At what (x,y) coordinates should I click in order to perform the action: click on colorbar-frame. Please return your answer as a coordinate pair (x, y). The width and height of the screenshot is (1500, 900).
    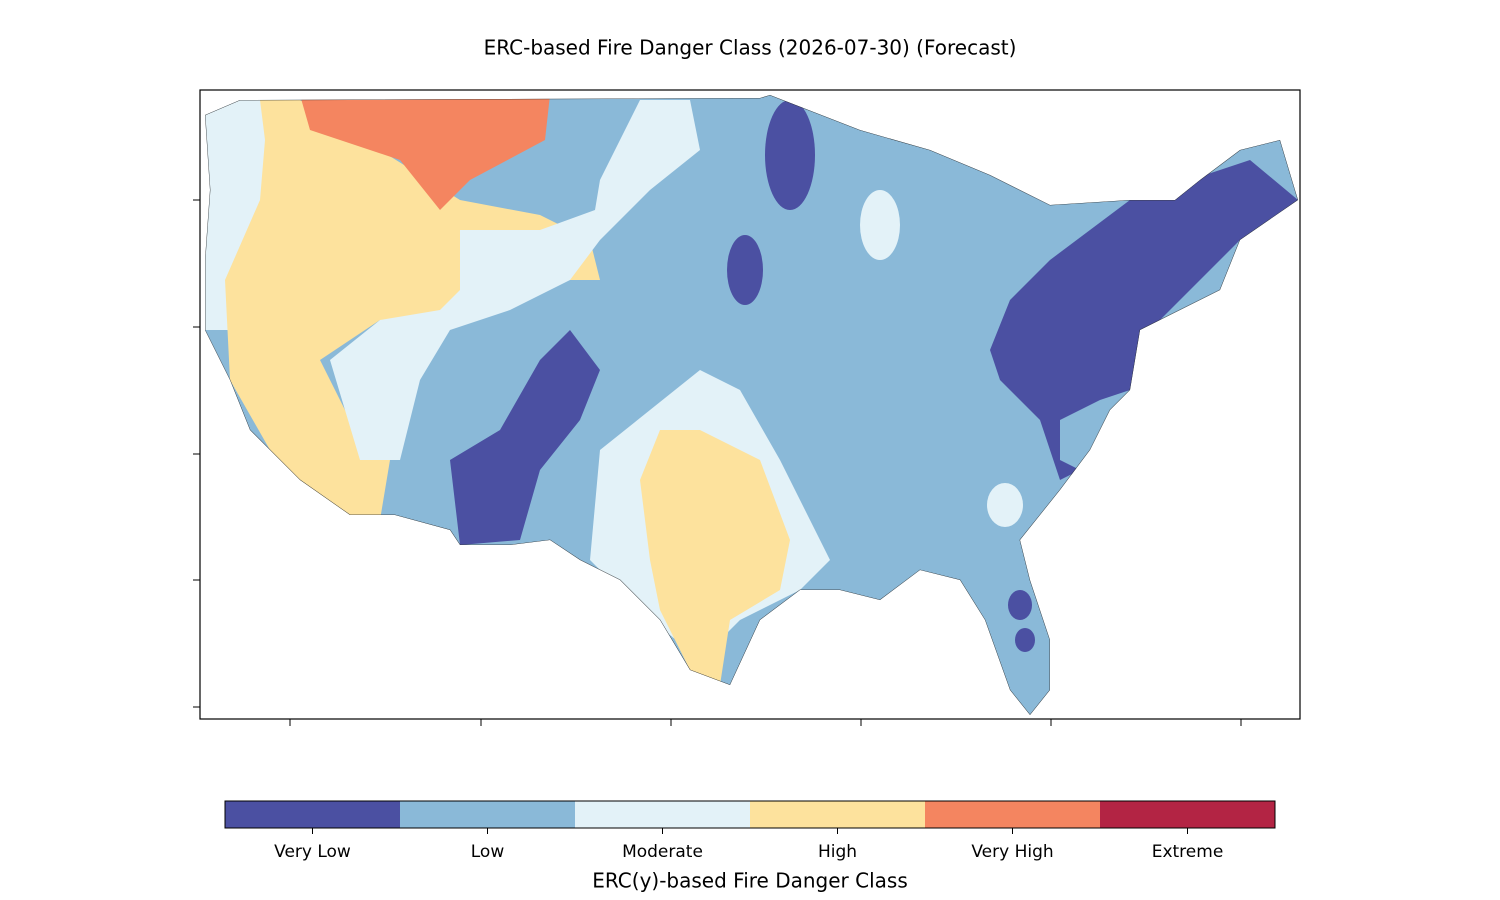
    Looking at the image, I should click on (750, 814).